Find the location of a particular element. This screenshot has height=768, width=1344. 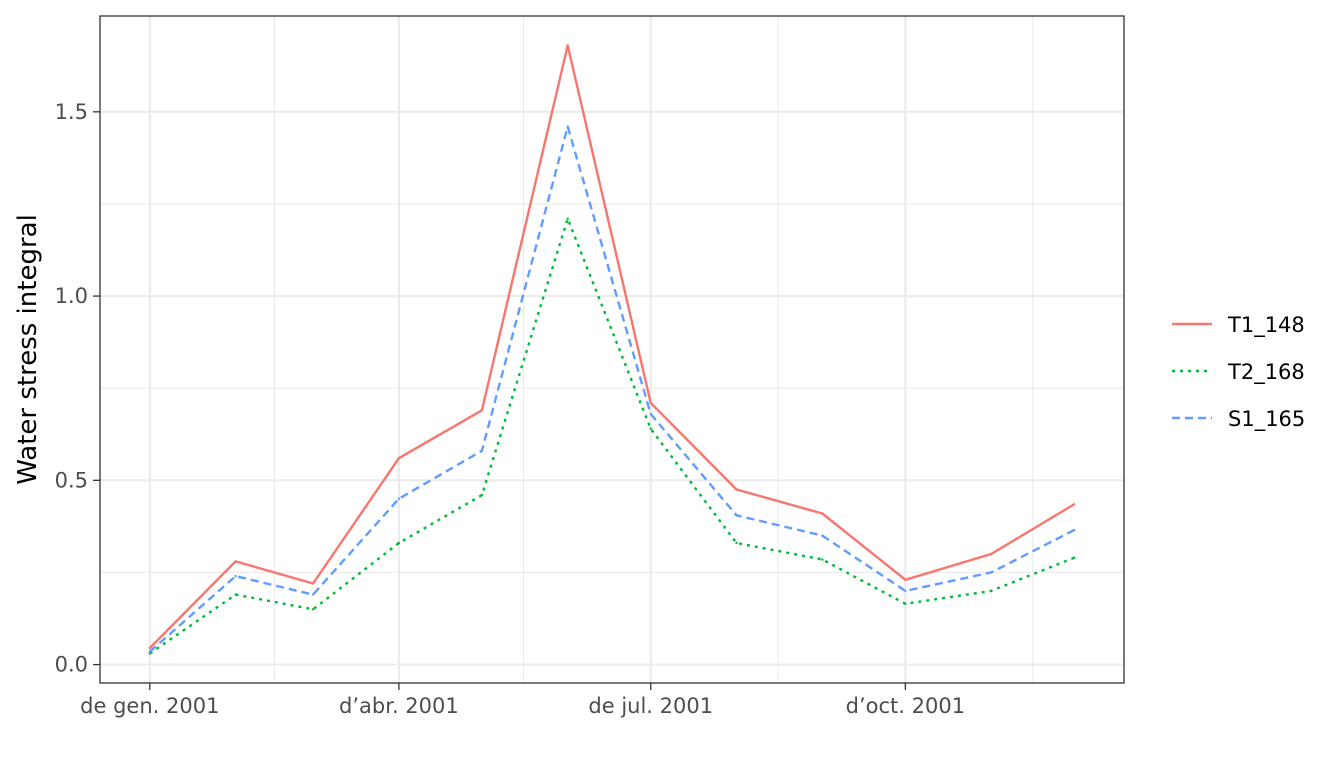

x-tick-label: de gen. 2001 is located at coordinates (149, 706).